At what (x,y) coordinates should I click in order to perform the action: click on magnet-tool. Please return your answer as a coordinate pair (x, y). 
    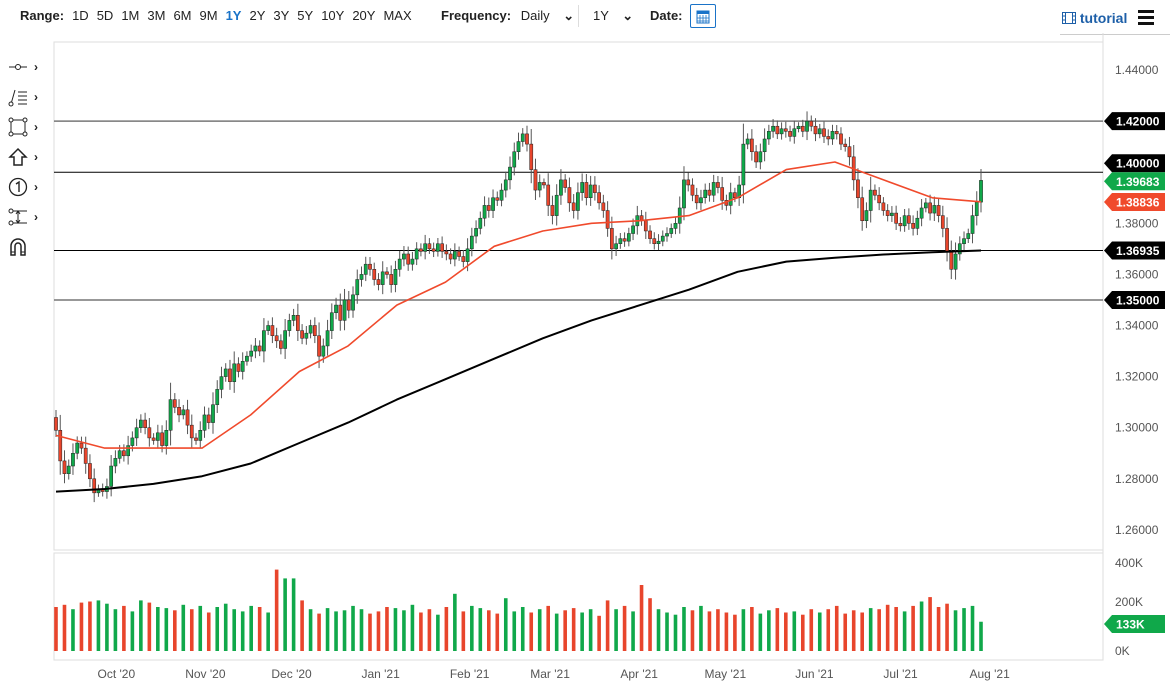
    Looking at the image, I should click on (30, 247).